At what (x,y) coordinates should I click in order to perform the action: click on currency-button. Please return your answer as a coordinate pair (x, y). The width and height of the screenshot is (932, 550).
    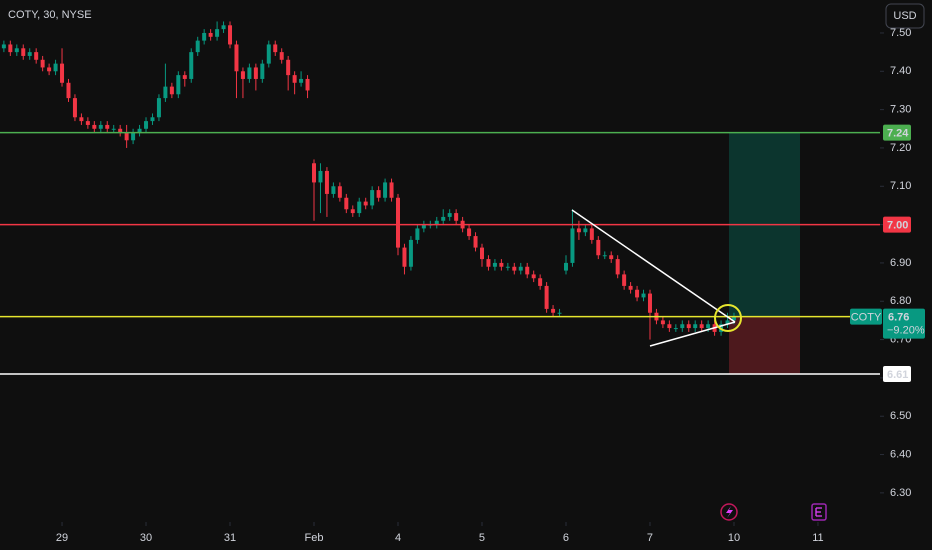
    Looking at the image, I should click on (905, 16).